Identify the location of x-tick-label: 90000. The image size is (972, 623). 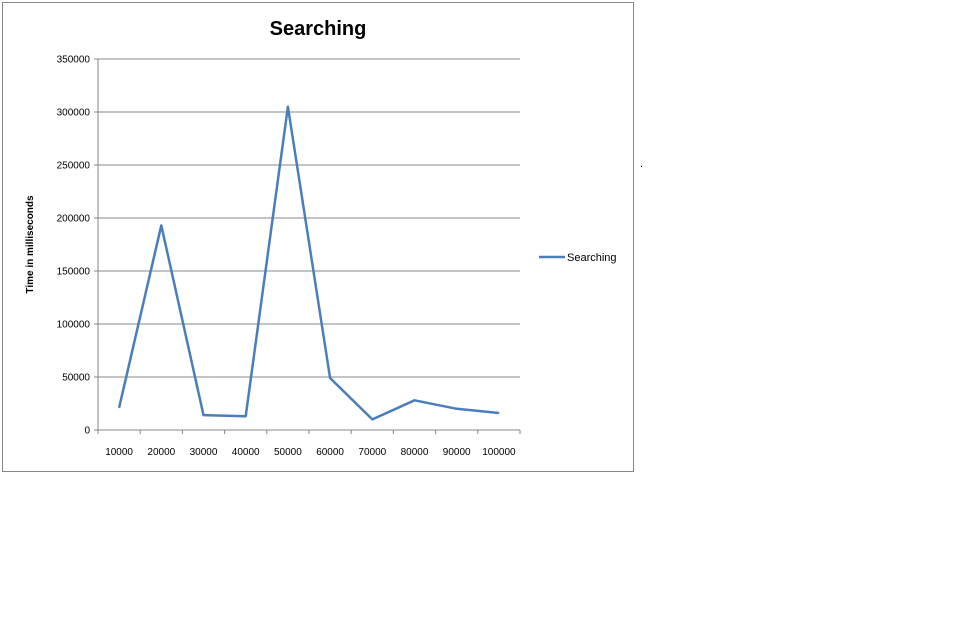
(457, 452).